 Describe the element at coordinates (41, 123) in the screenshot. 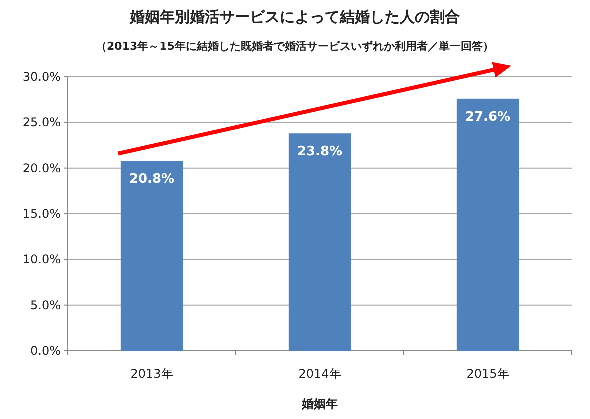

I see `y-tick-label: 25.0%` at that location.